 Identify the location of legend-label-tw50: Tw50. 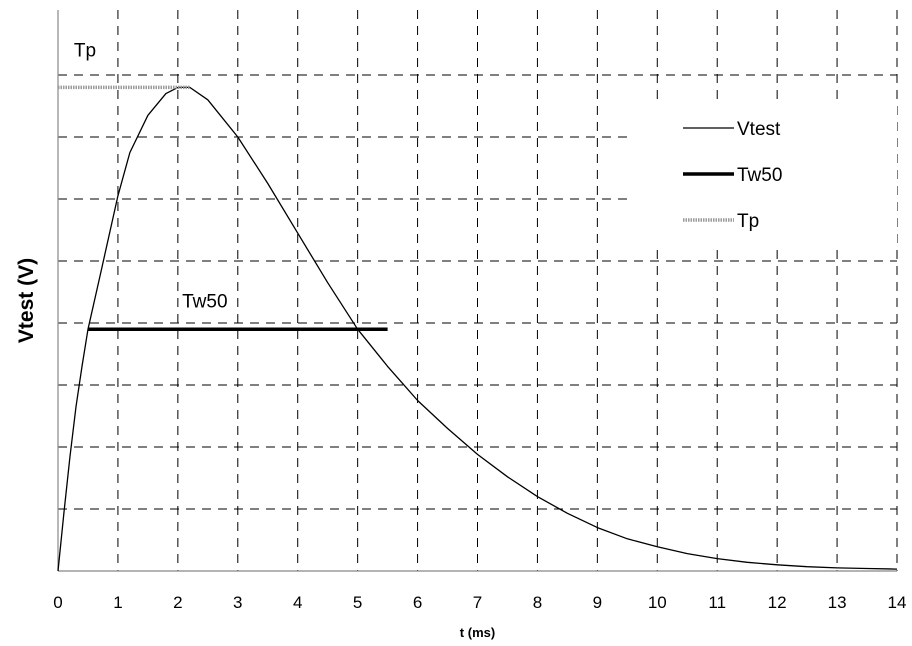
(759, 175).